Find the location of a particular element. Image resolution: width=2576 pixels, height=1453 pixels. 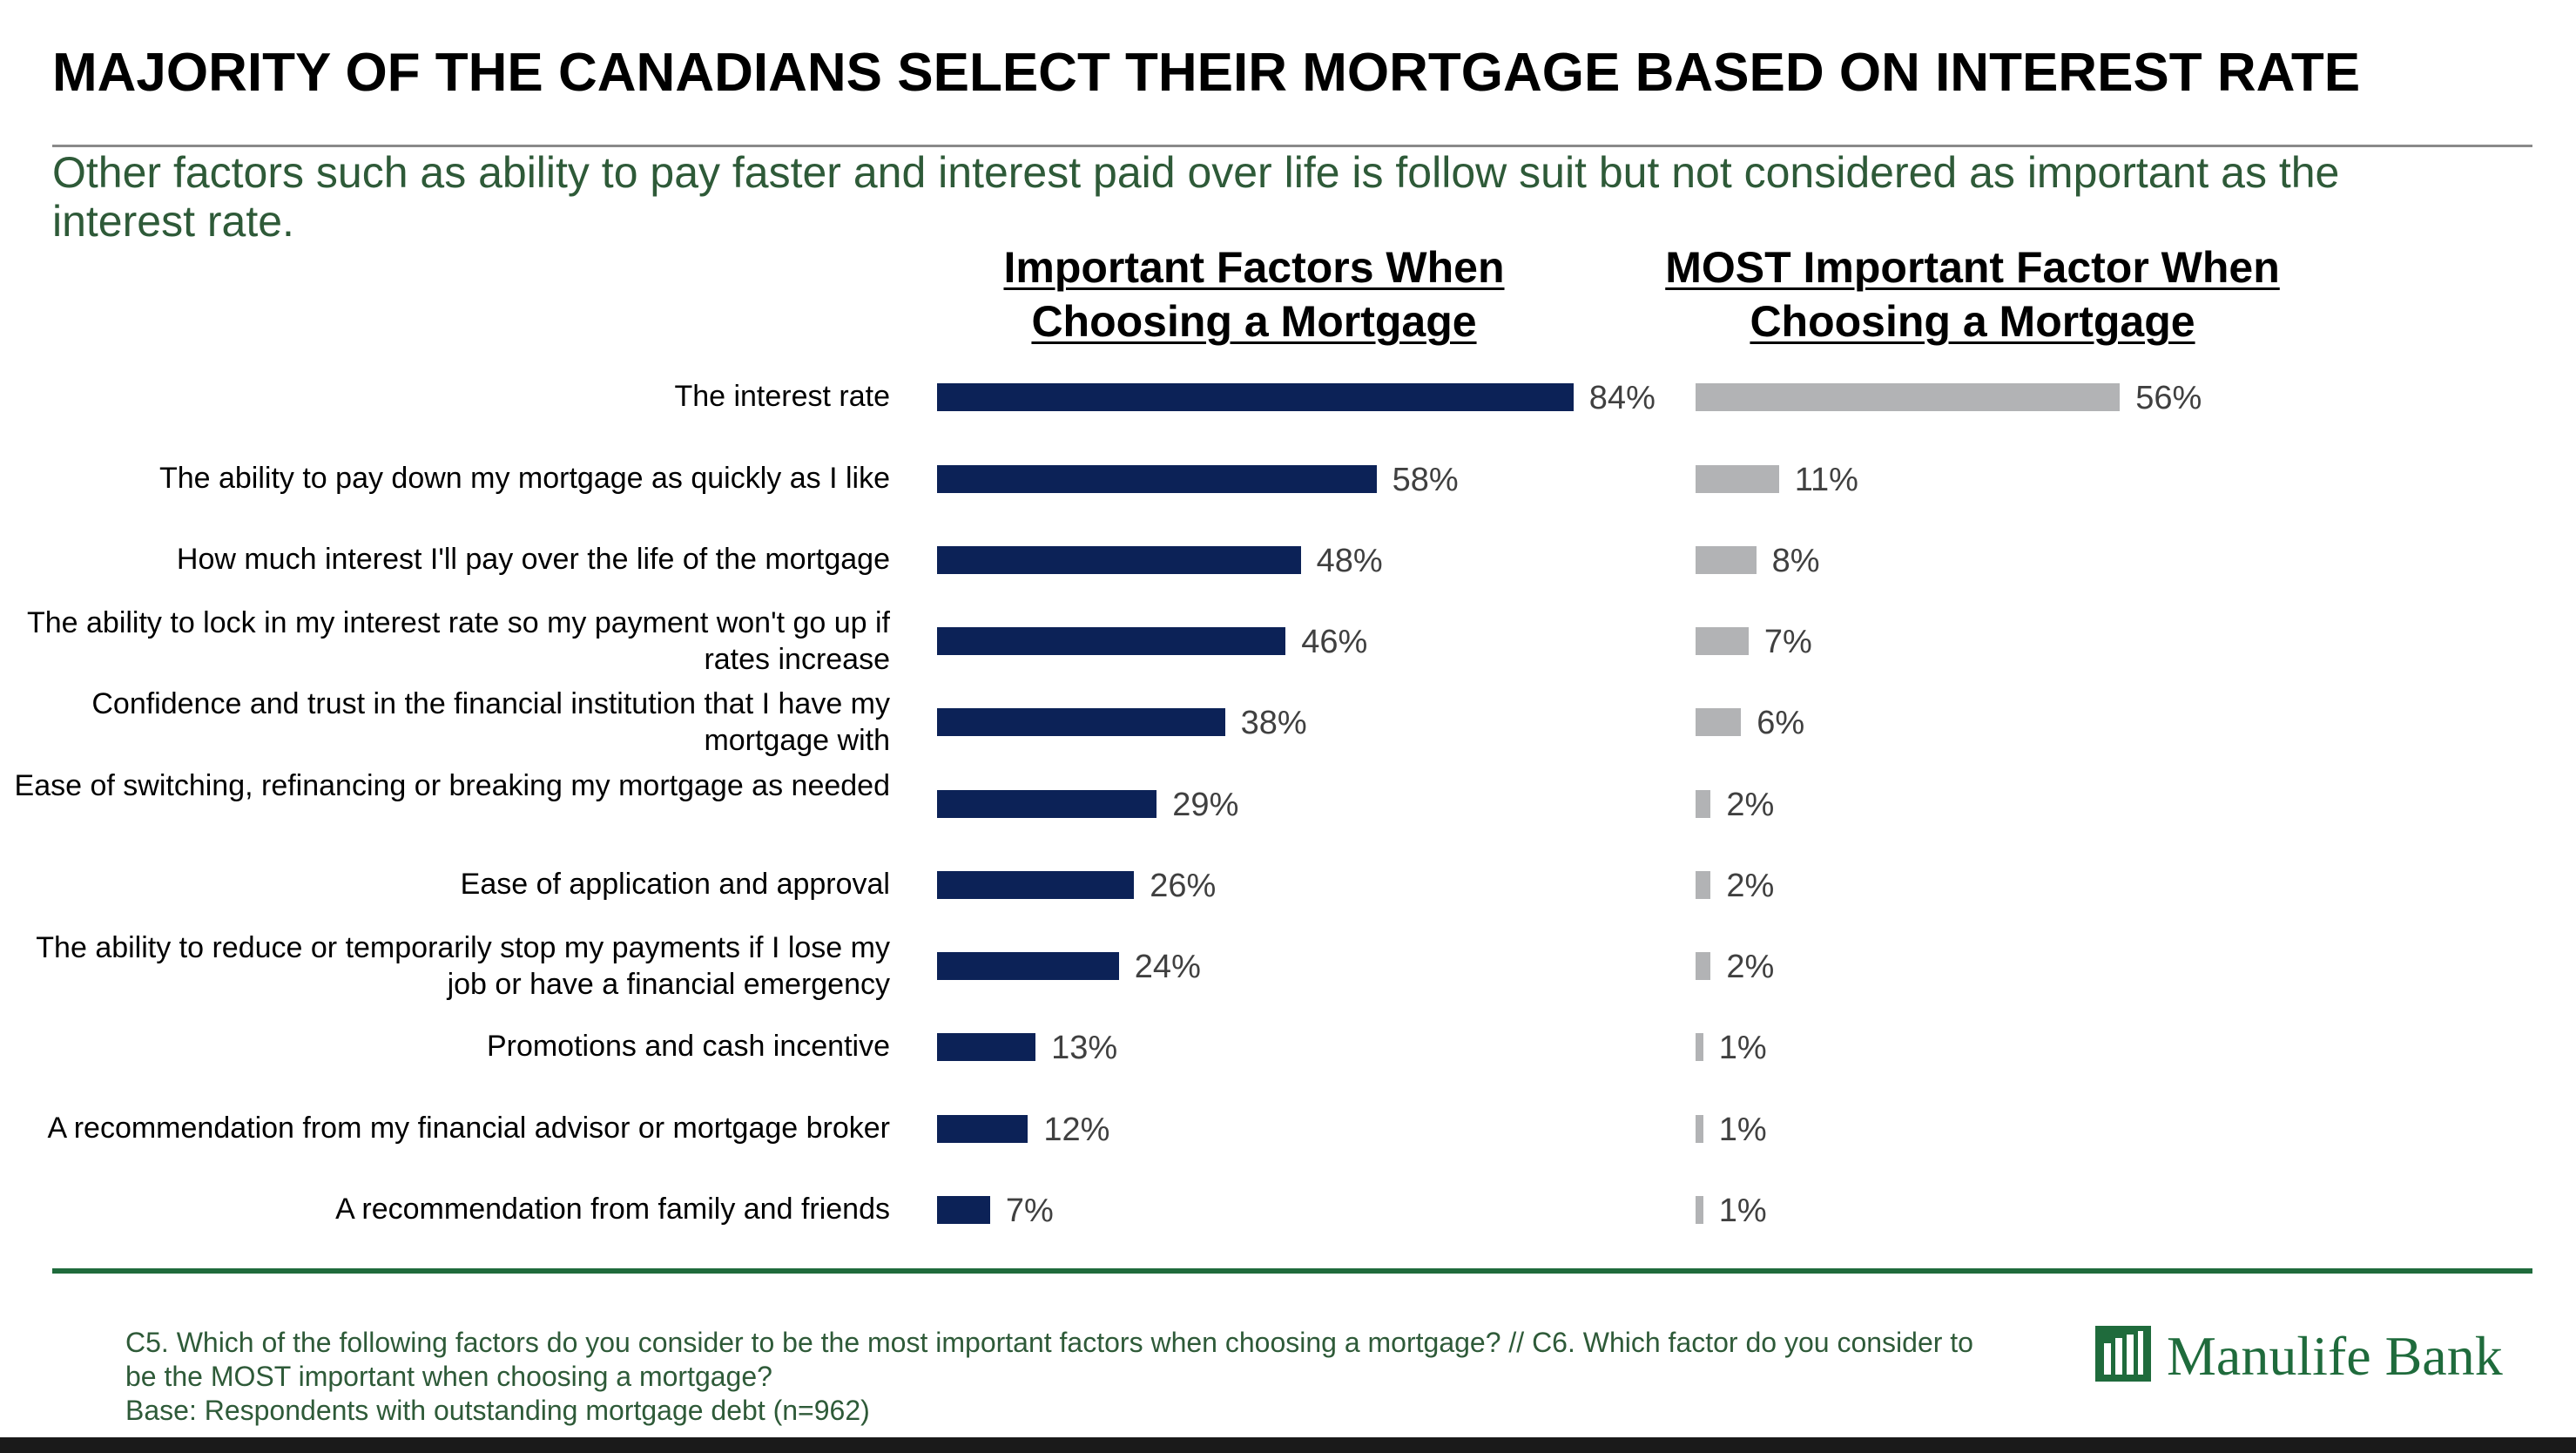

category-label: Promotions and cash incentive is located at coordinates (688, 1047).